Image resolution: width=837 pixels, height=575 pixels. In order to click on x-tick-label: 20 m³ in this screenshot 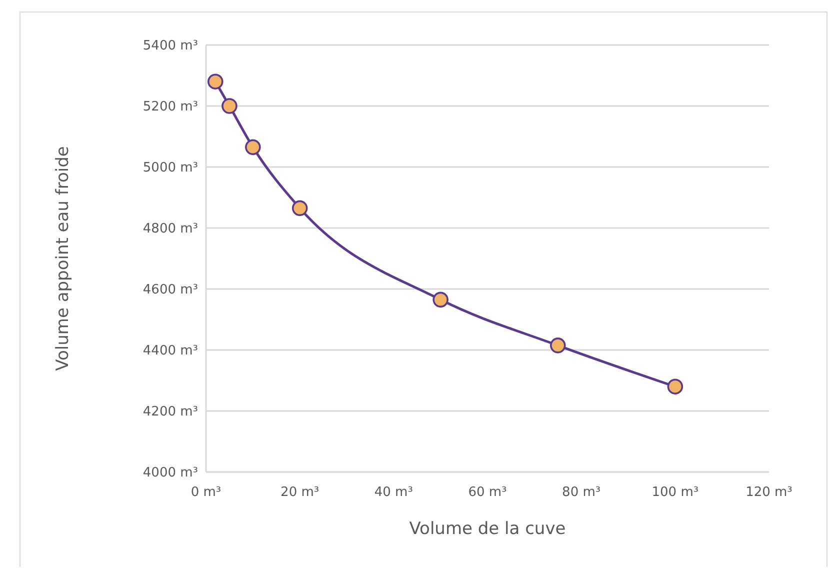, I will do `click(300, 492)`.